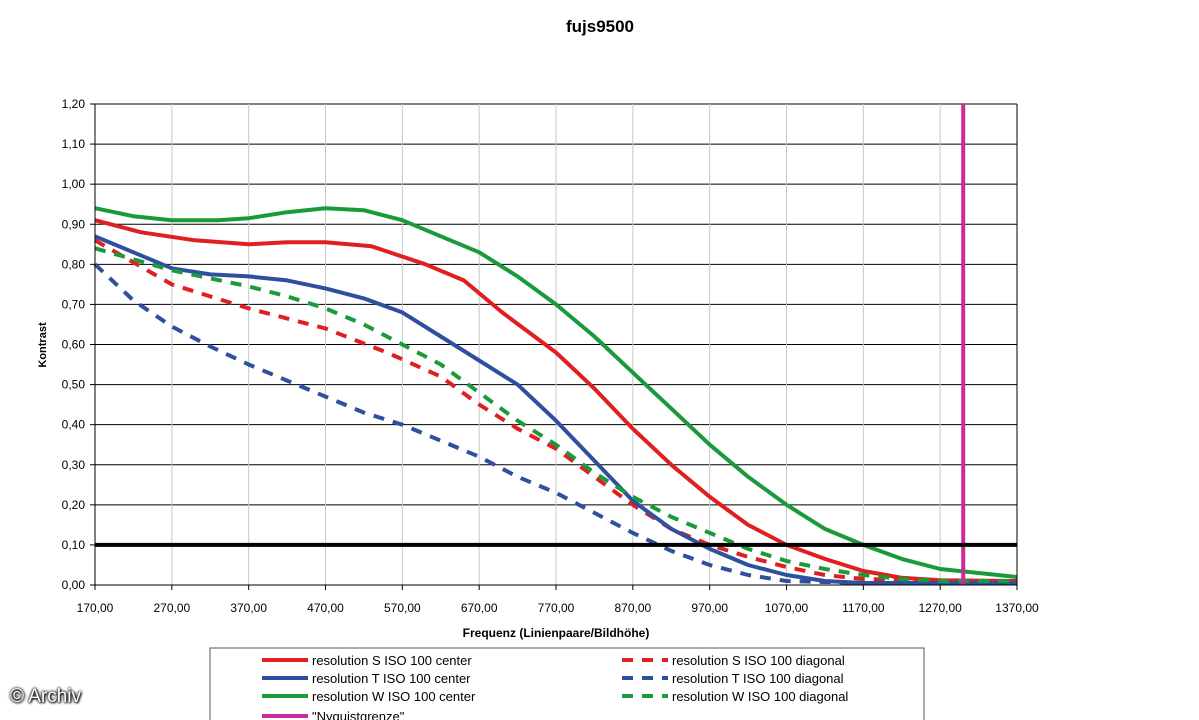 This screenshot has height=720, width=1199. Describe the element at coordinates (95, 608) in the screenshot. I see `x-tick-label: 170,00` at that location.